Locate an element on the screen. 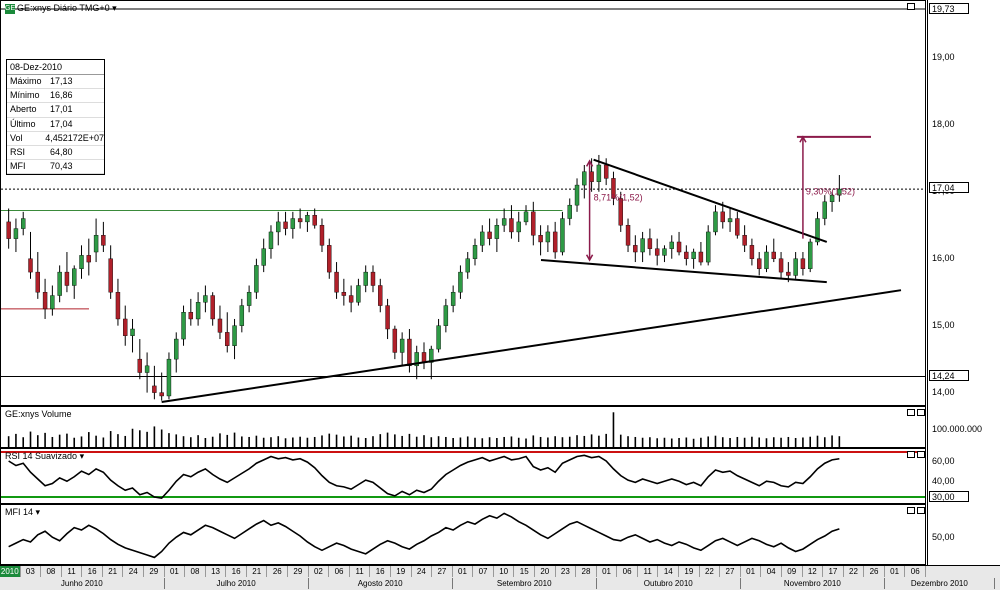  date-axis-day: 24 is located at coordinates (134, 571).